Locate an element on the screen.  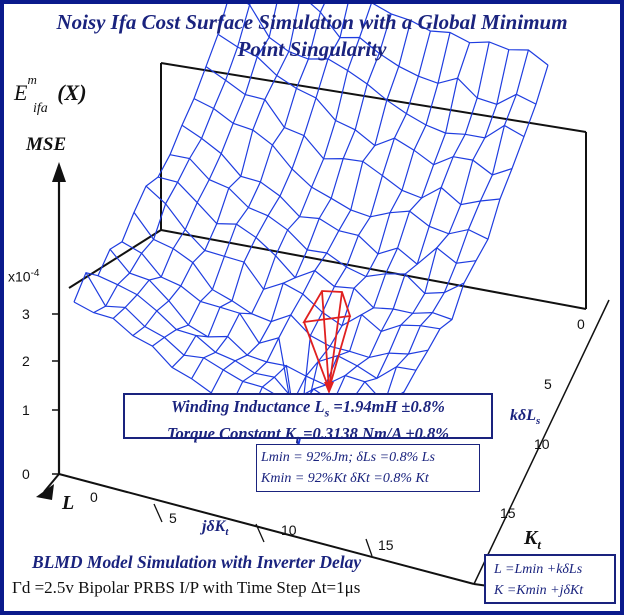
k-axis-label: kδLs is located at coordinates (525, 417).